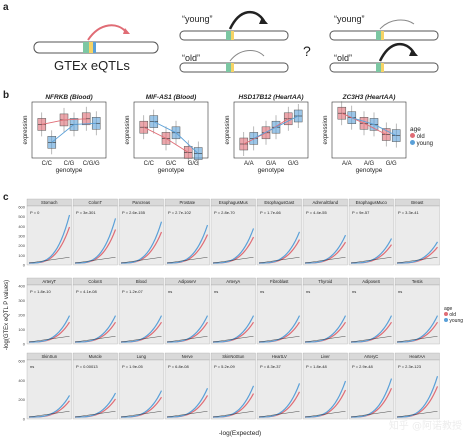 The image size is (468, 438). I want to click on panel-c-tile-name: Breast, so click(417, 202).